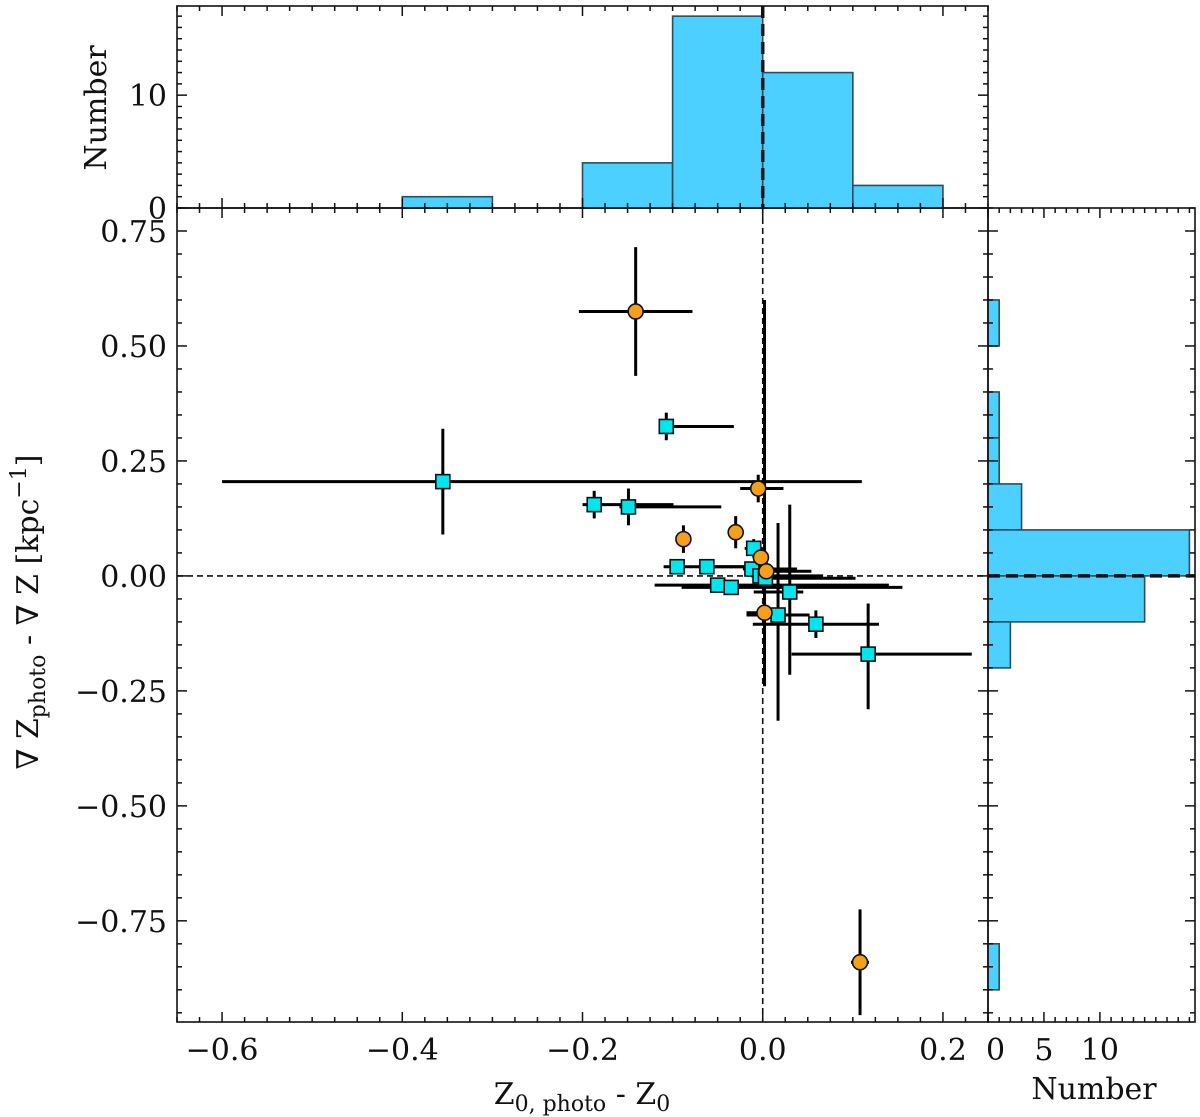  Describe the element at coordinates (133, 462) in the screenshot. I see `y-tick-label: 0.25` at that location.